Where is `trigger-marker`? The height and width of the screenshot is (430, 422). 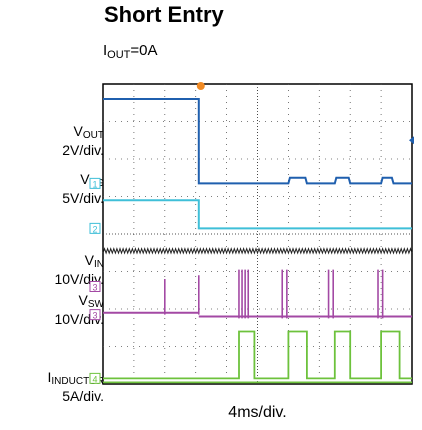 trigger-marker is located at coordinates (200, 86).